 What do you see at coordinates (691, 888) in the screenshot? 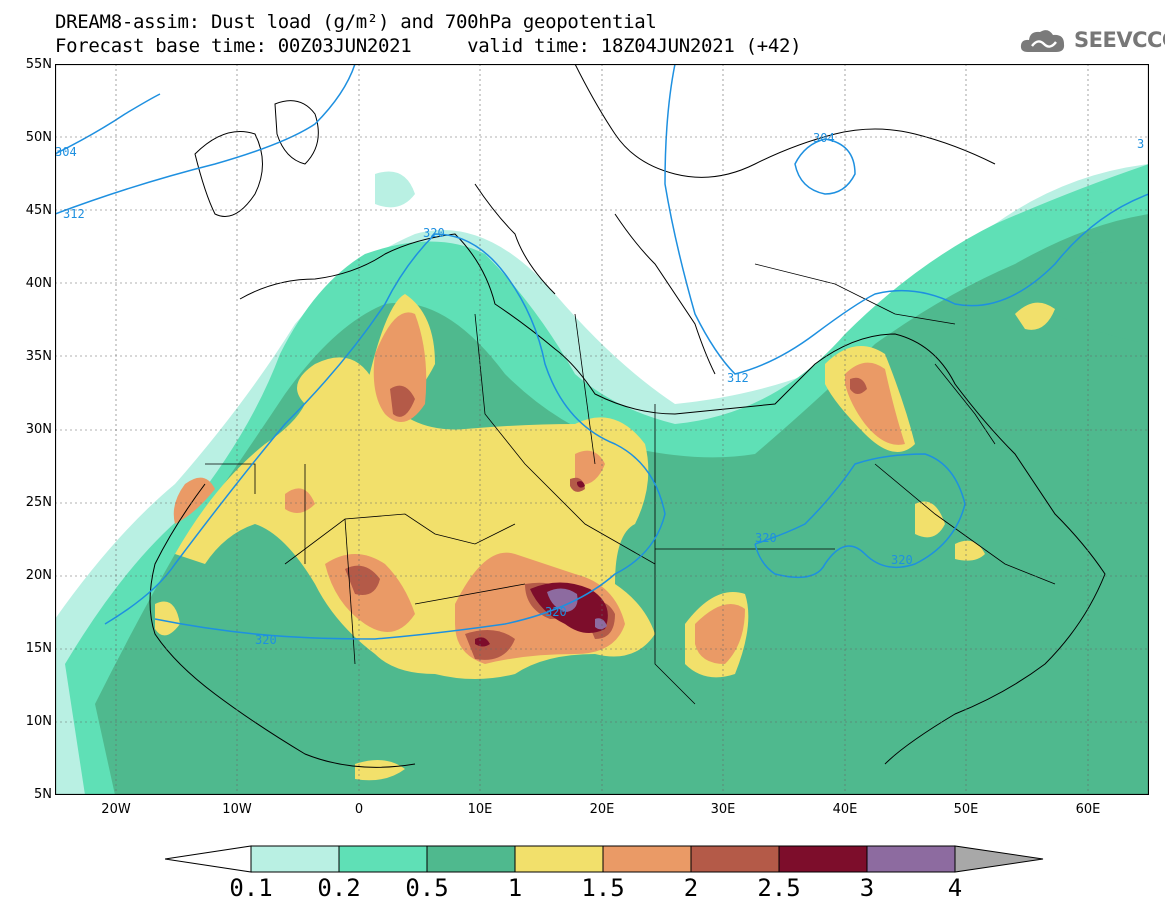
I see `colorbar-label: 2` at bounding box center [691, 888].